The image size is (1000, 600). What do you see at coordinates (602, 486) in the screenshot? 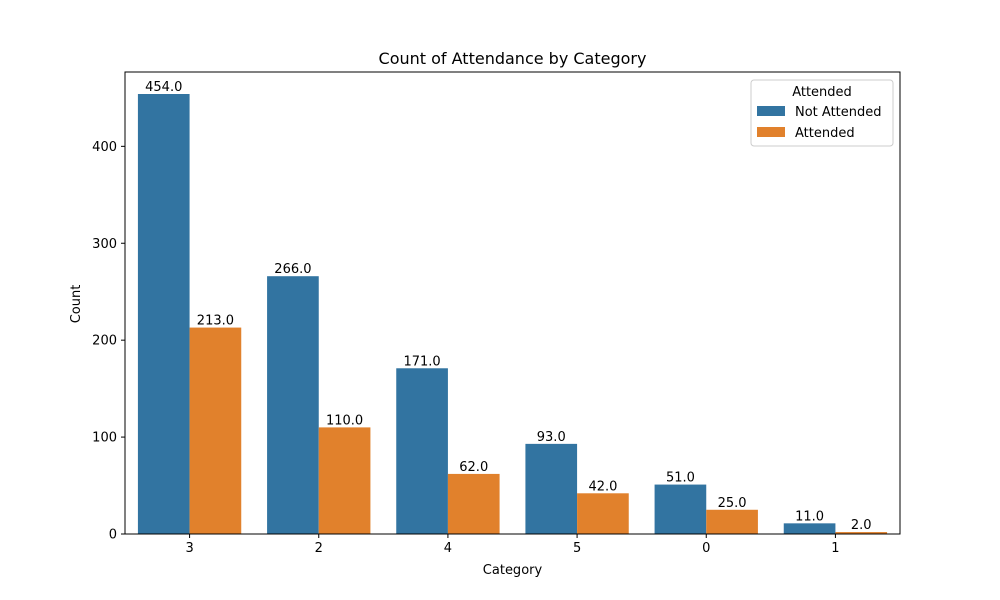
I see `data-label: 42.0` at bounding box center [602, 486].